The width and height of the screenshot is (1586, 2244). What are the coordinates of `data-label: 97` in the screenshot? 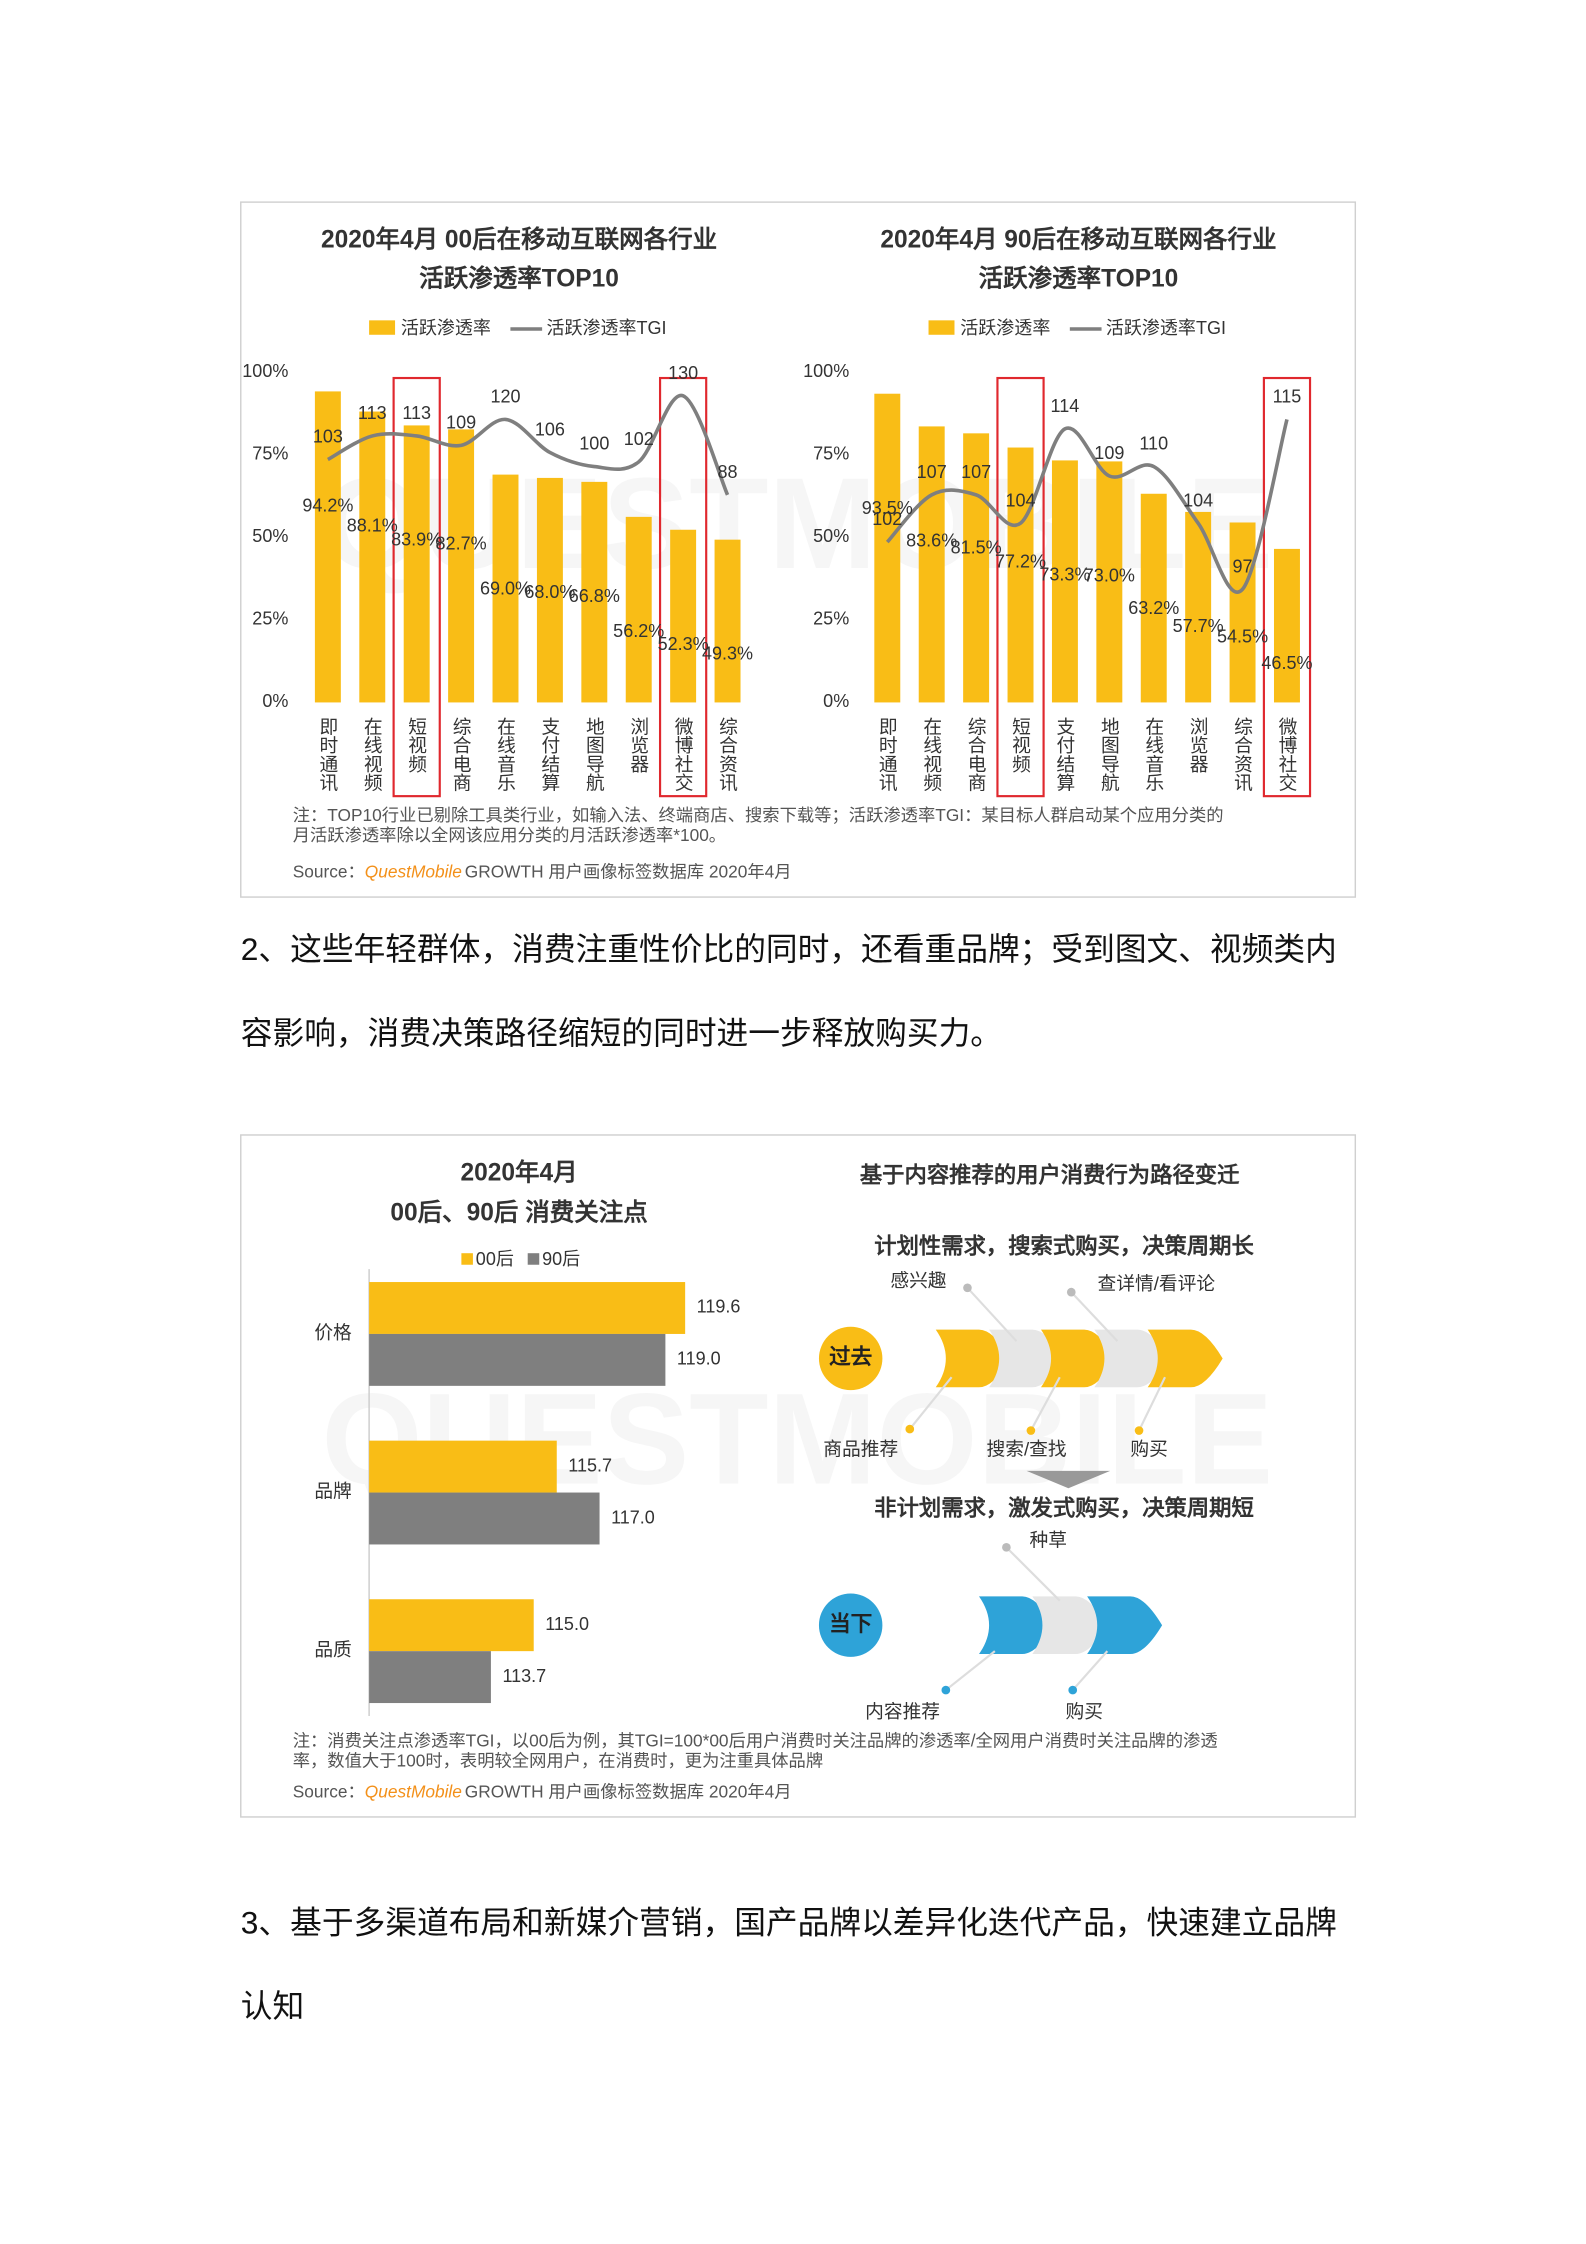 It's located at (1243, 566).